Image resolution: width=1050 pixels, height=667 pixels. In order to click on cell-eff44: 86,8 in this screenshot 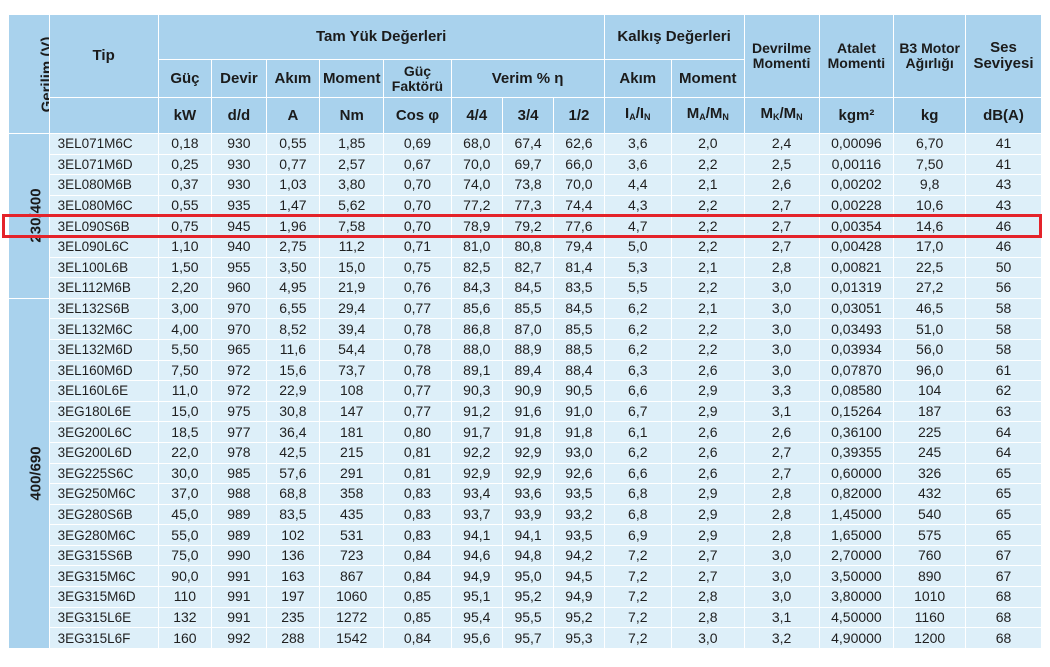, I will do `click(476, 329)`.